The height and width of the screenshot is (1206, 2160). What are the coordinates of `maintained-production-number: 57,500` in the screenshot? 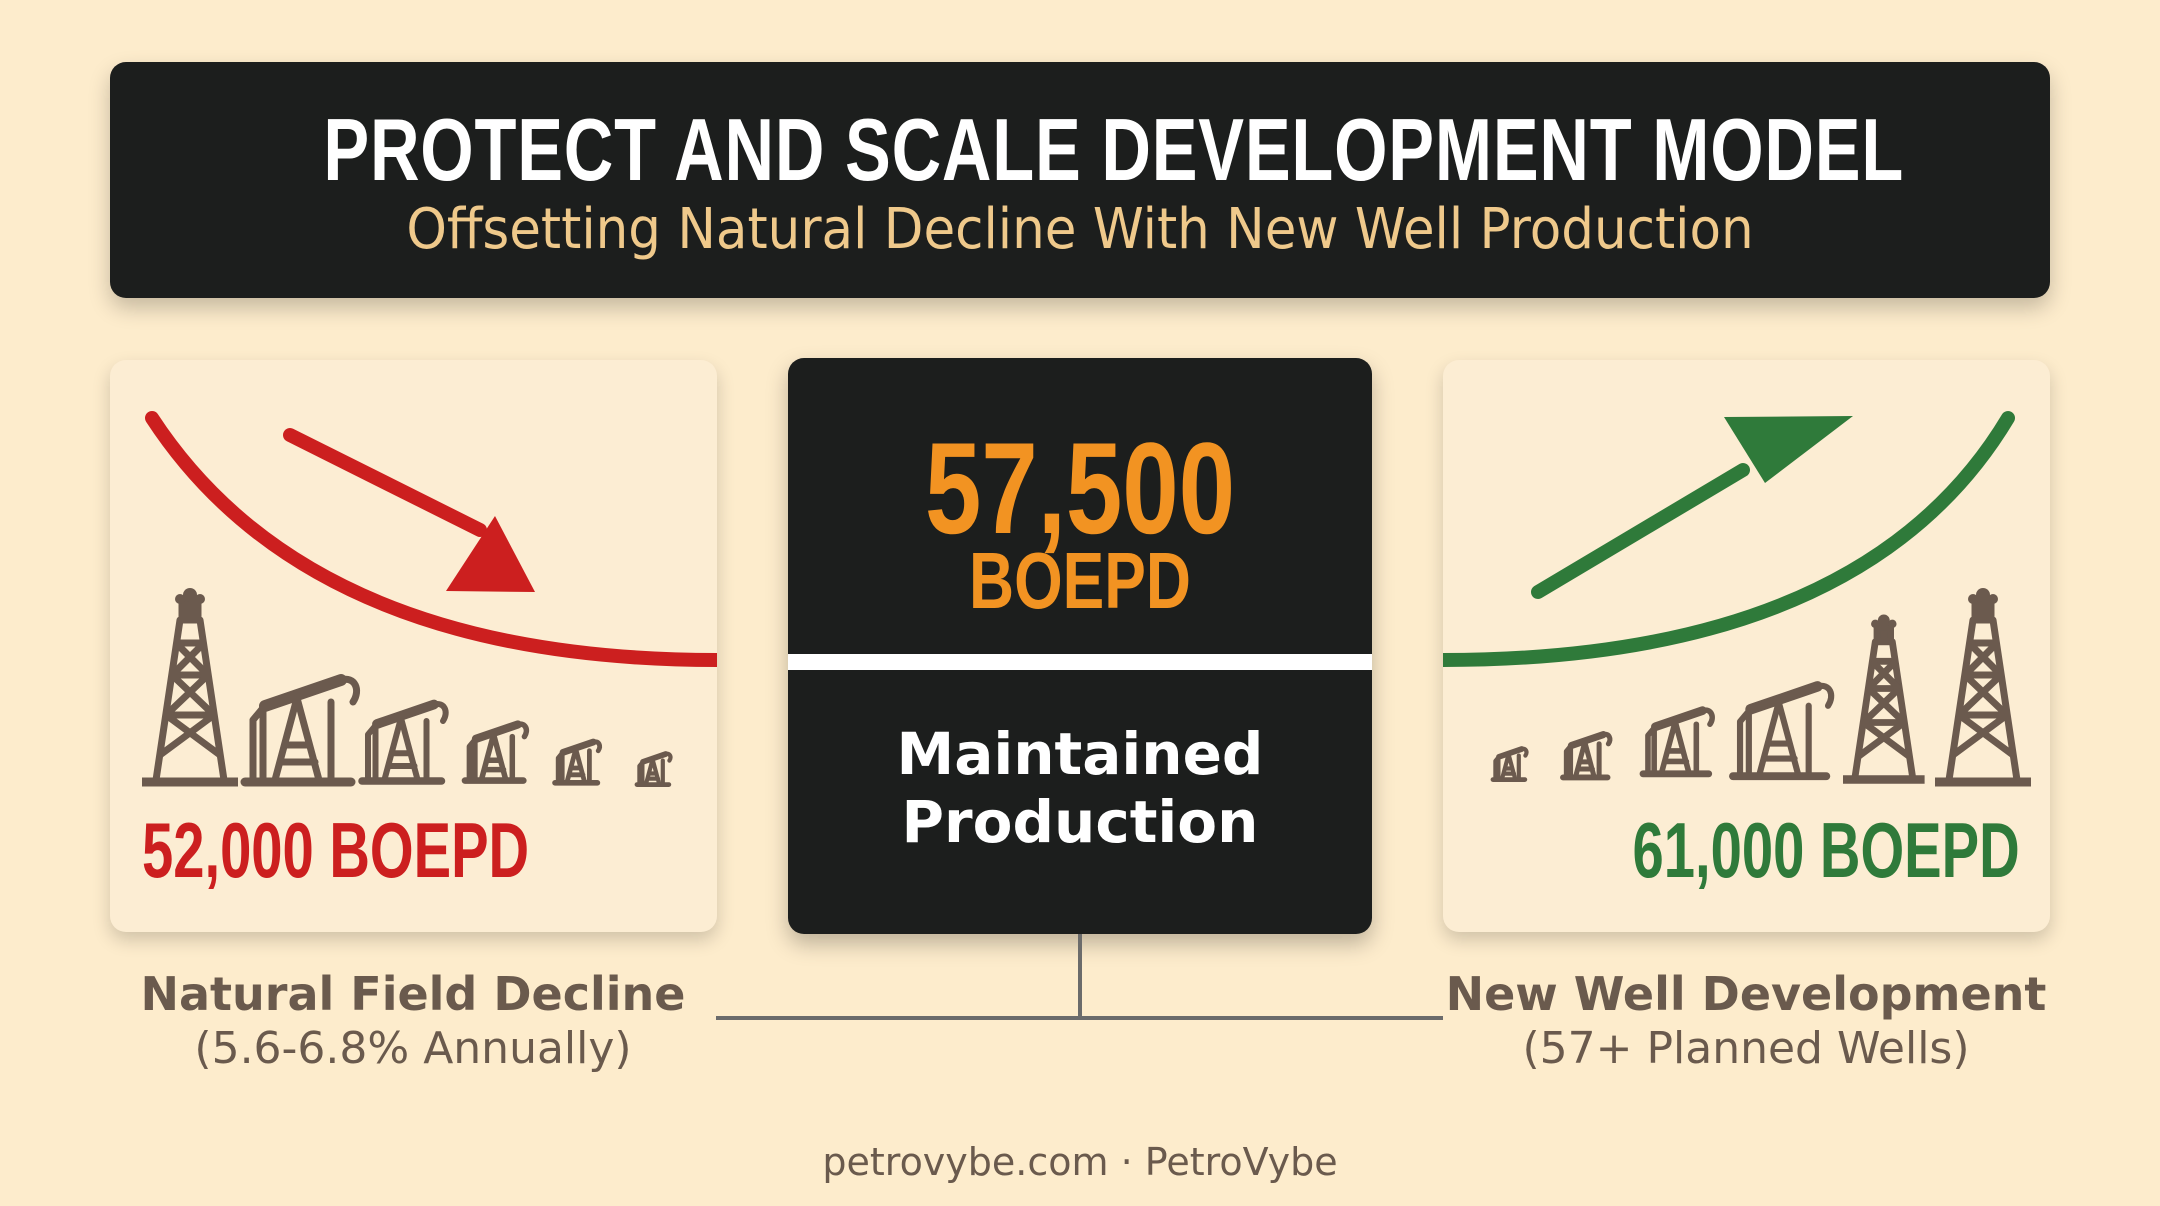 It's located at (1080, 488).